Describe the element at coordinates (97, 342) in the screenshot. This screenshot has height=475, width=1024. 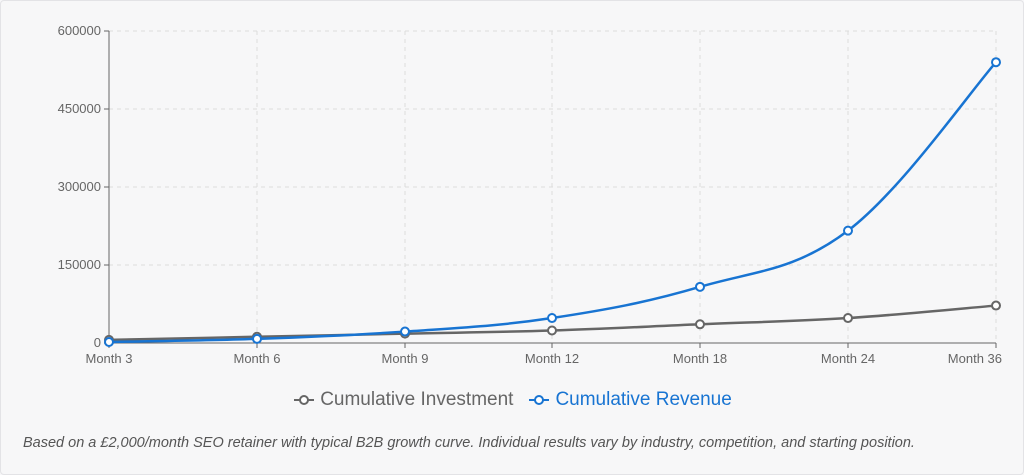
I see `y-tick-label: 0` at that location.